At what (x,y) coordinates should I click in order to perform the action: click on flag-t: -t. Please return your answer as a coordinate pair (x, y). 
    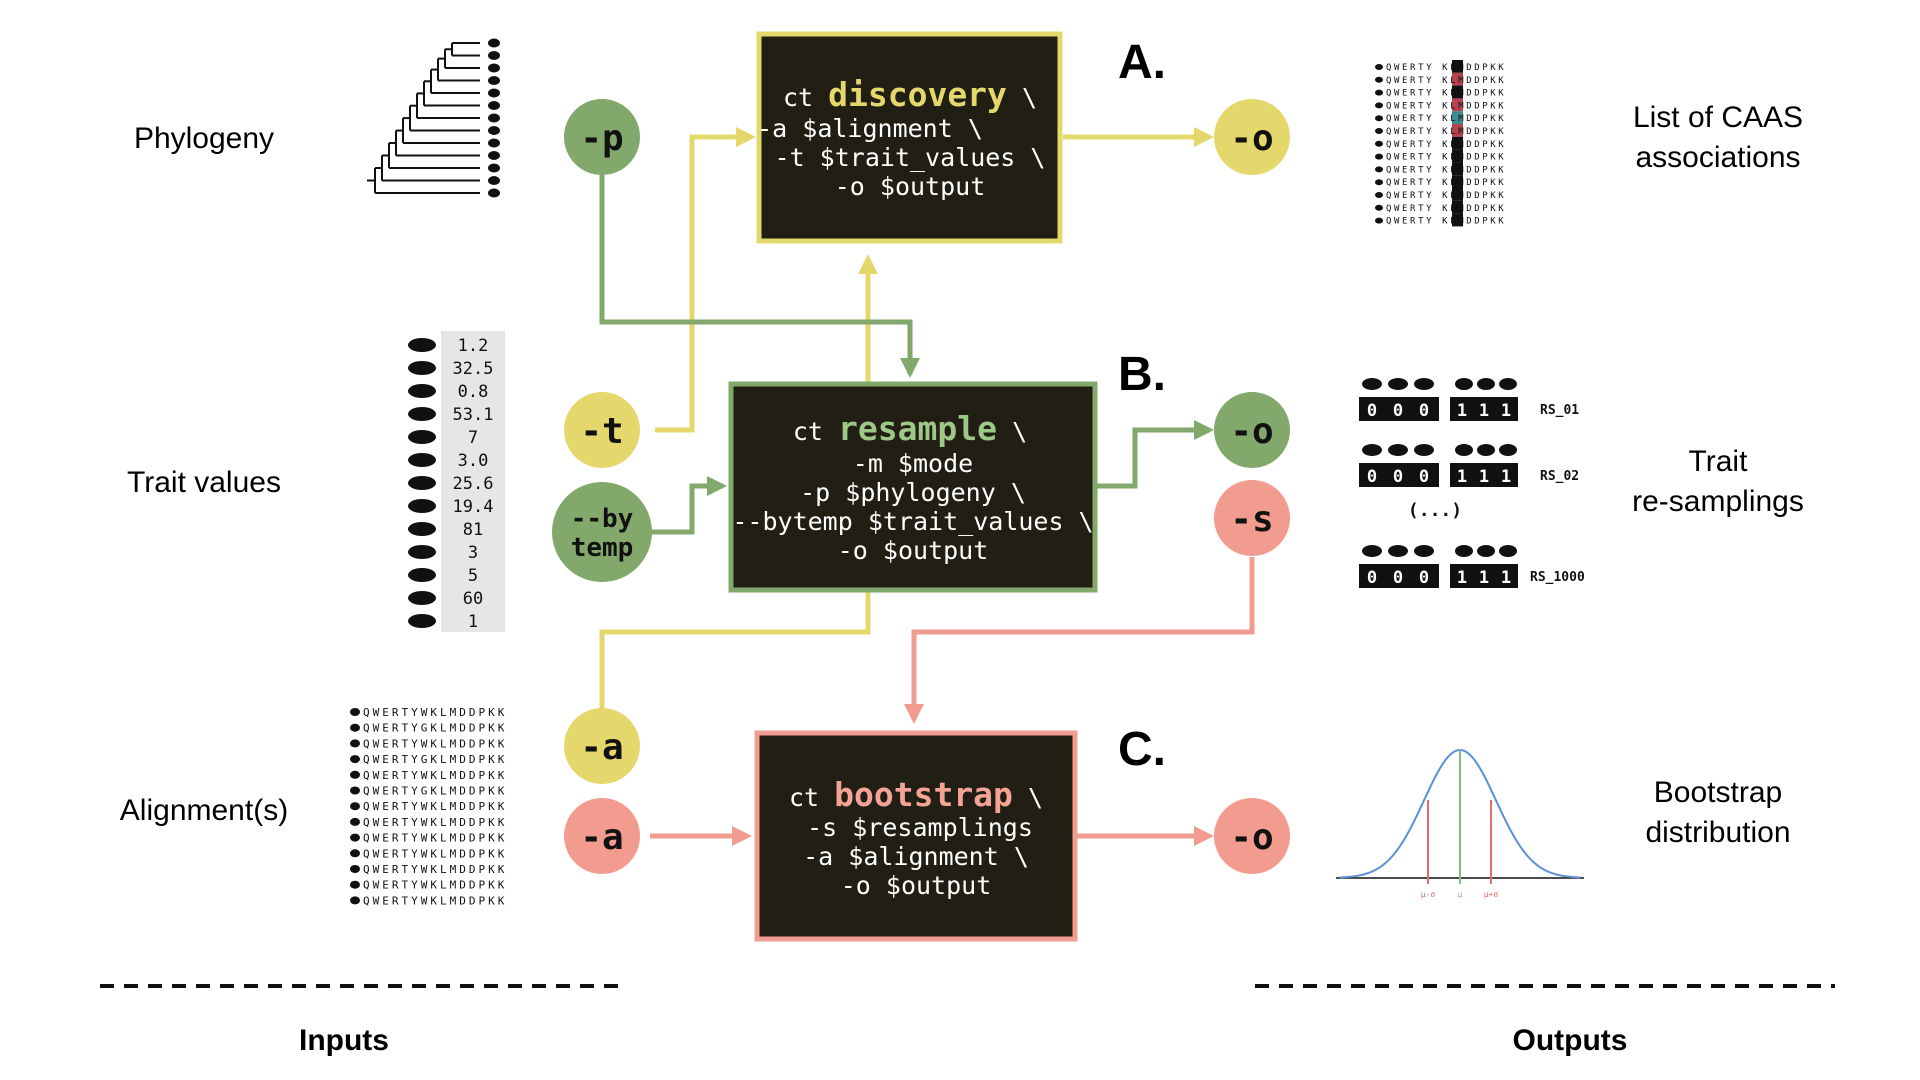
    Looking at the image, I should click on (602, 430).